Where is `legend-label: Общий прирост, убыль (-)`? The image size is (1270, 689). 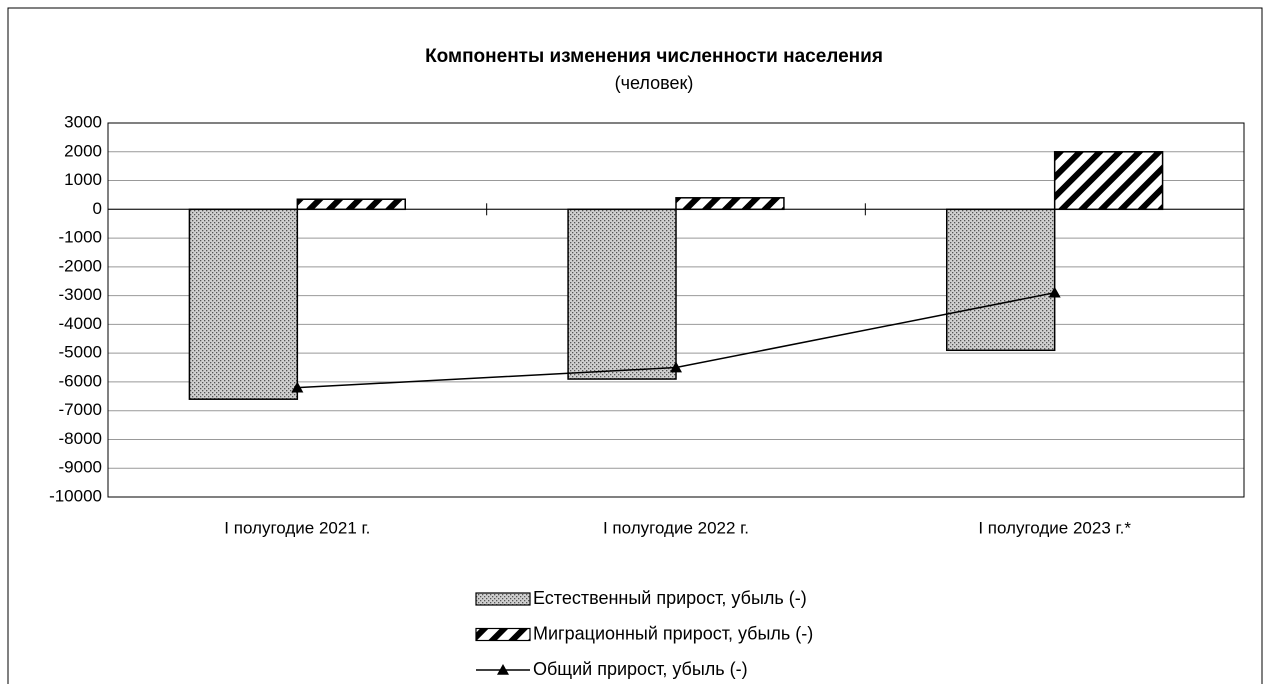 legend-label: Общий прирост, убыль (-) is located at coordinates (640, 669).